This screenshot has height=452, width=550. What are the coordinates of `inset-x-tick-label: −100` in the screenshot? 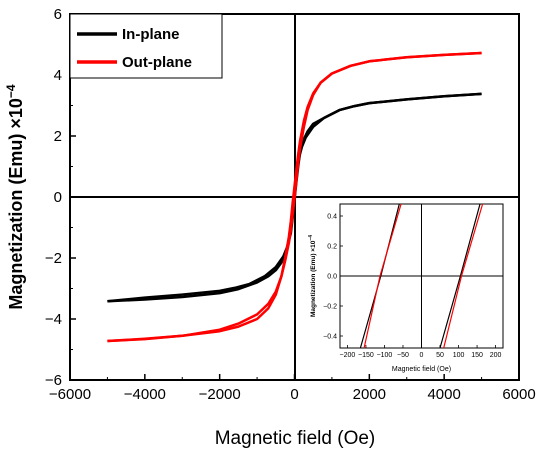 It's located at (385, 355).